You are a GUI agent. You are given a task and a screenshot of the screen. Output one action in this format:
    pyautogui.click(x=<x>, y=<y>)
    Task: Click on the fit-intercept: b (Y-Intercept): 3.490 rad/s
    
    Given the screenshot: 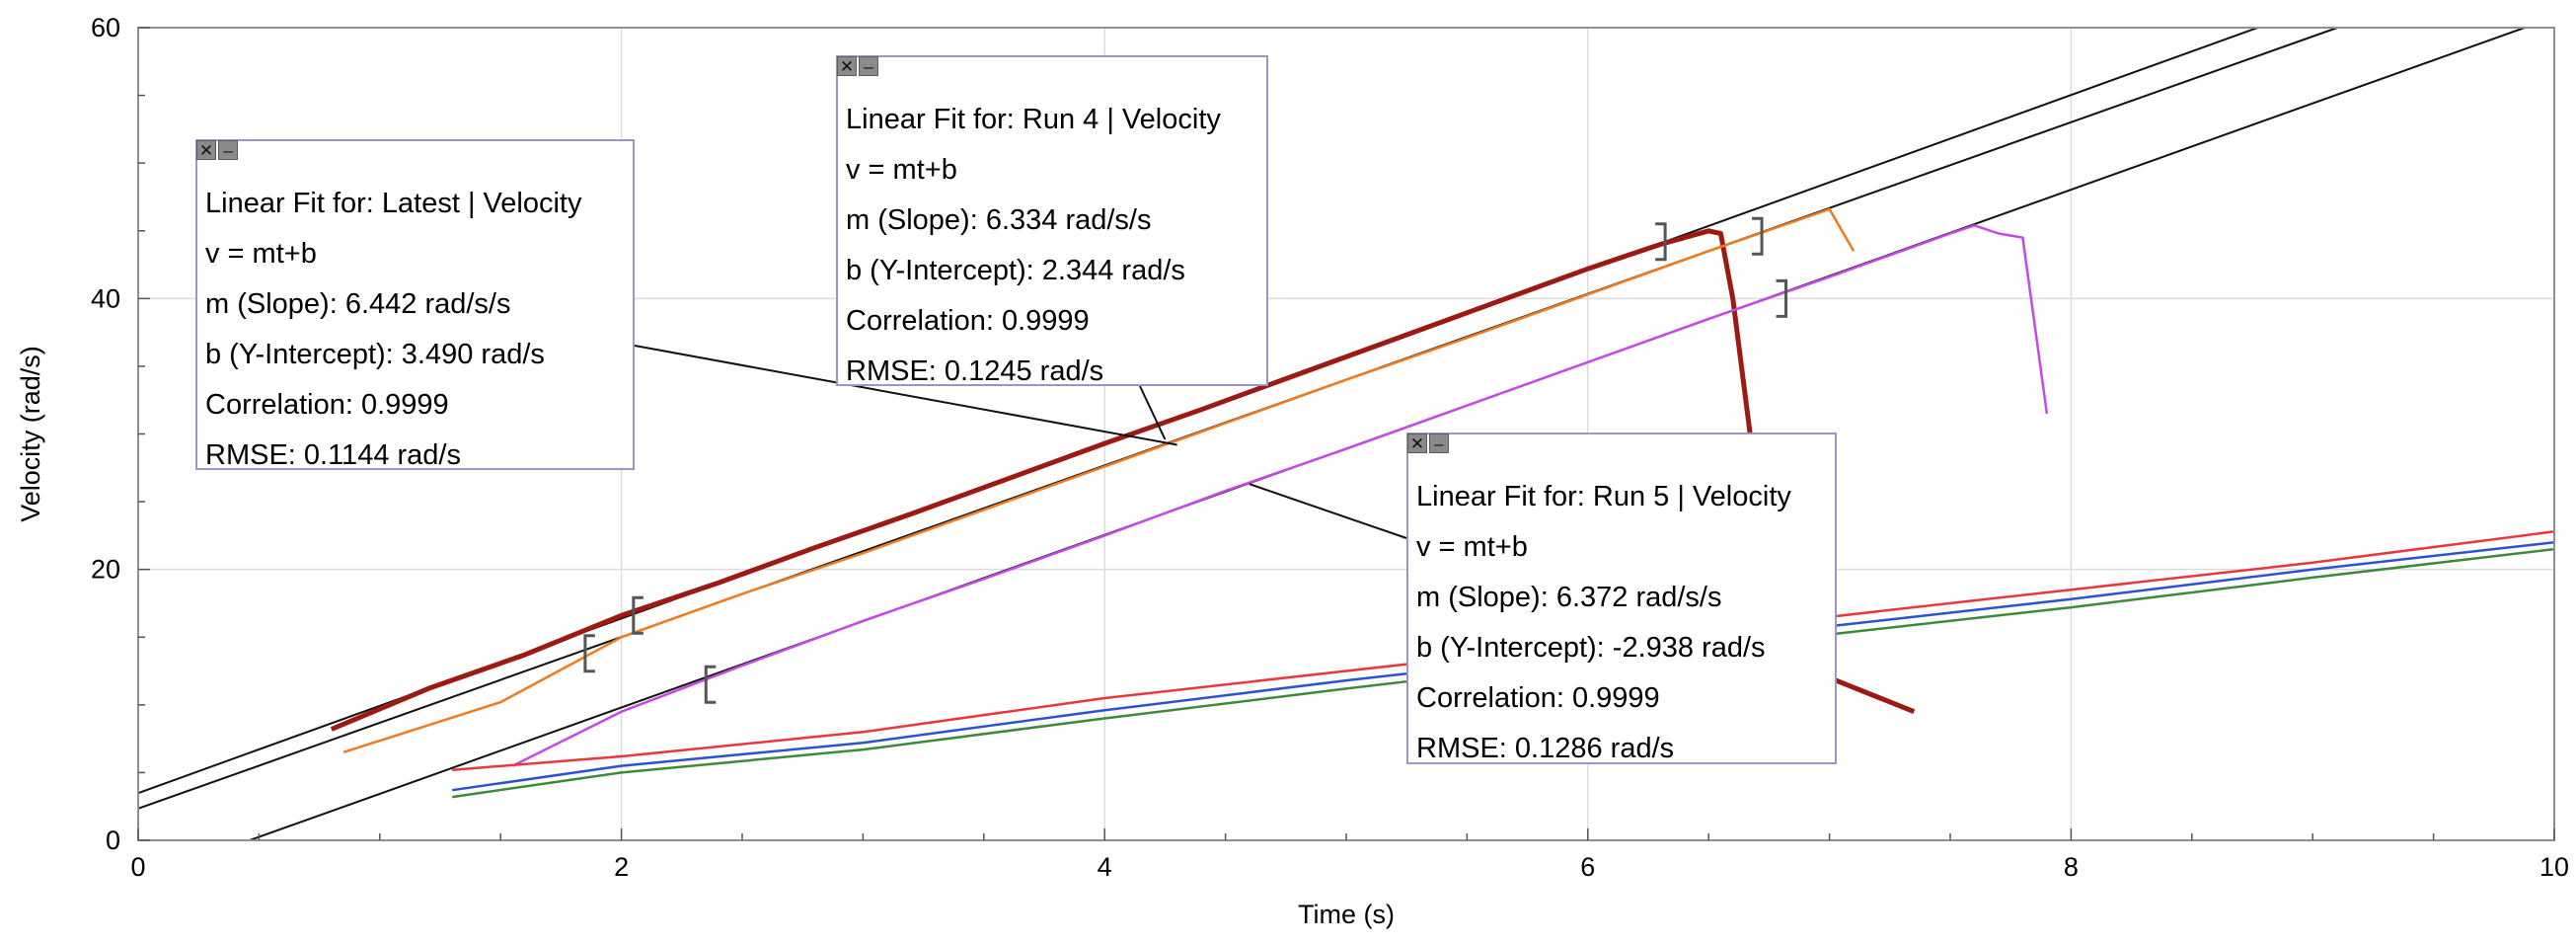 What is the action you would take?
    pyautogui.click(x=375, y=354)
    